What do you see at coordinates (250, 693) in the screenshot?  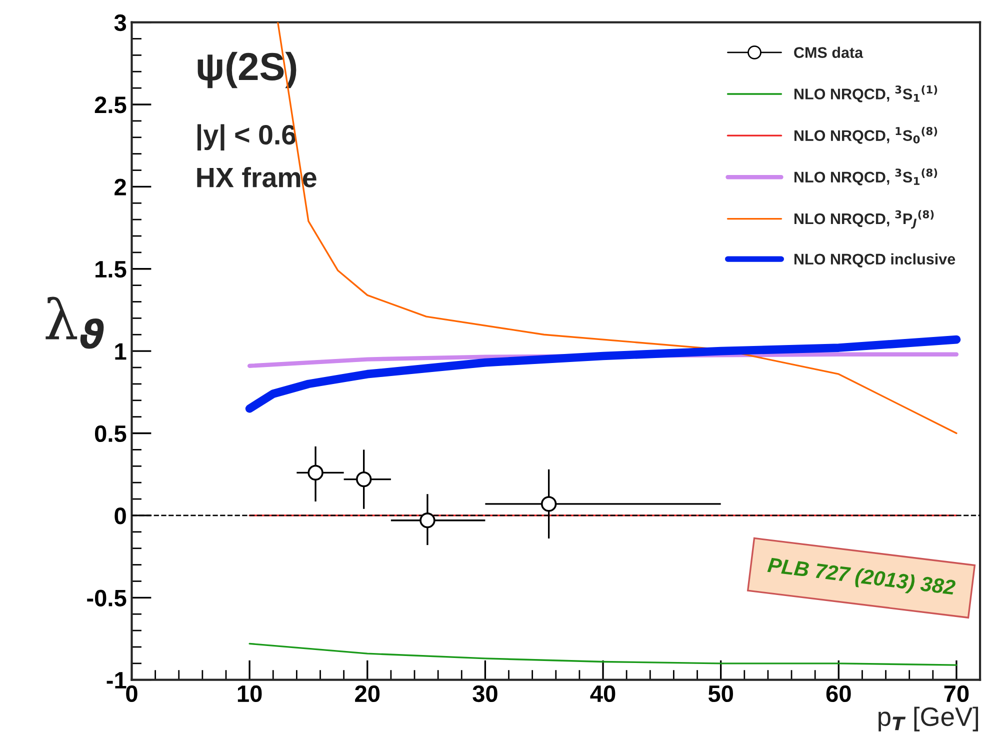 I see `x-tick-label: 10` at bounding box center [250, 693].